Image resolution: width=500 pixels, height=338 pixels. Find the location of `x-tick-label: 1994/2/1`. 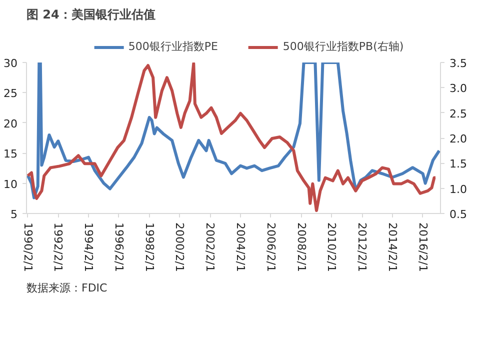

x-tick-label: 1994/2/1 is located at coordinates (89, 247).